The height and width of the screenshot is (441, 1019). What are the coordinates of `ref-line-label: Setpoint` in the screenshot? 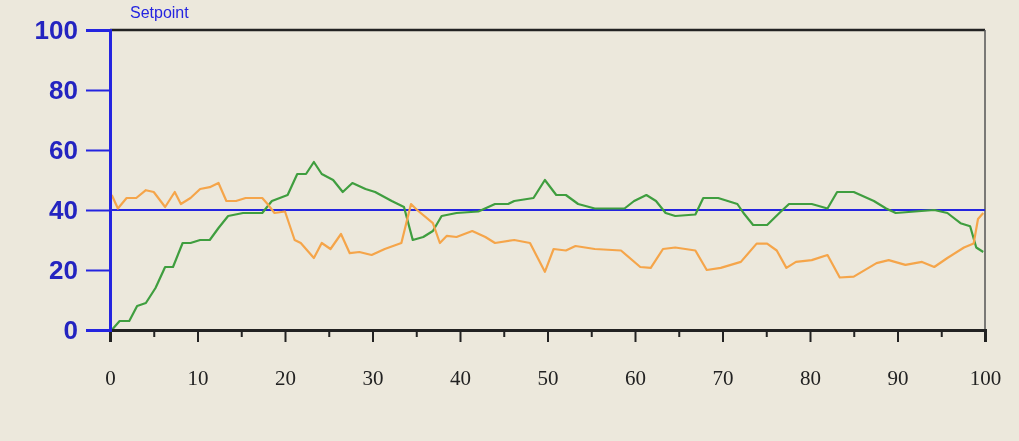 It's located at (160, 12).